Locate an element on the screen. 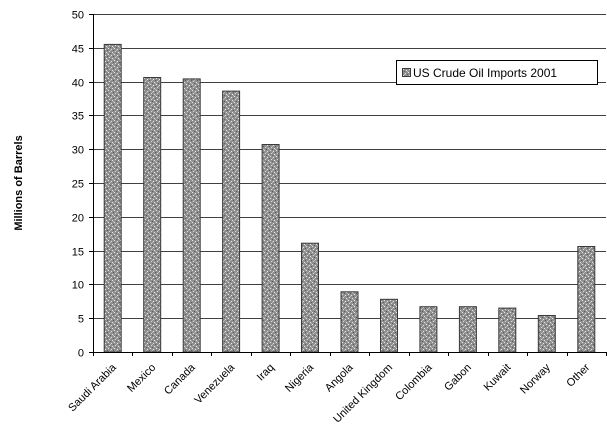 This screenshot has height=445, width=607. x-tick-label: Kuwait is located at coordinates (498, 378).